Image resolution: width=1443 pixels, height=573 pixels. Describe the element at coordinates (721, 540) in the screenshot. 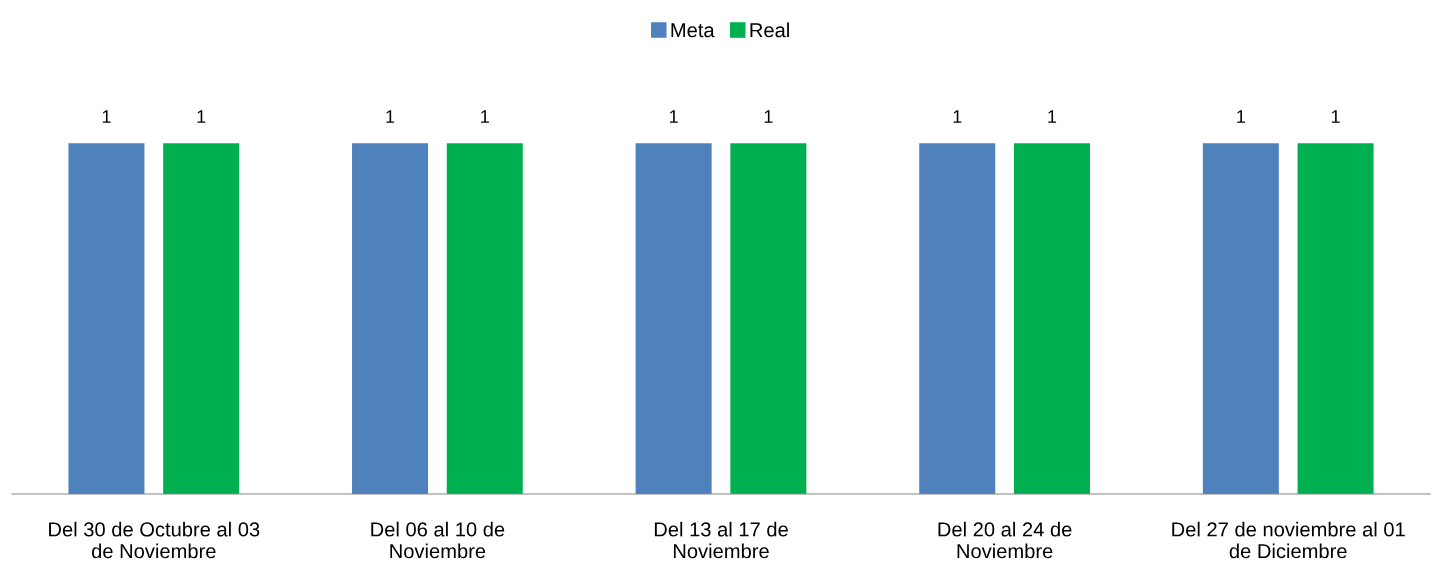

I see `x-tick-label: Del 13 al 17 de Noviembre` at that location.